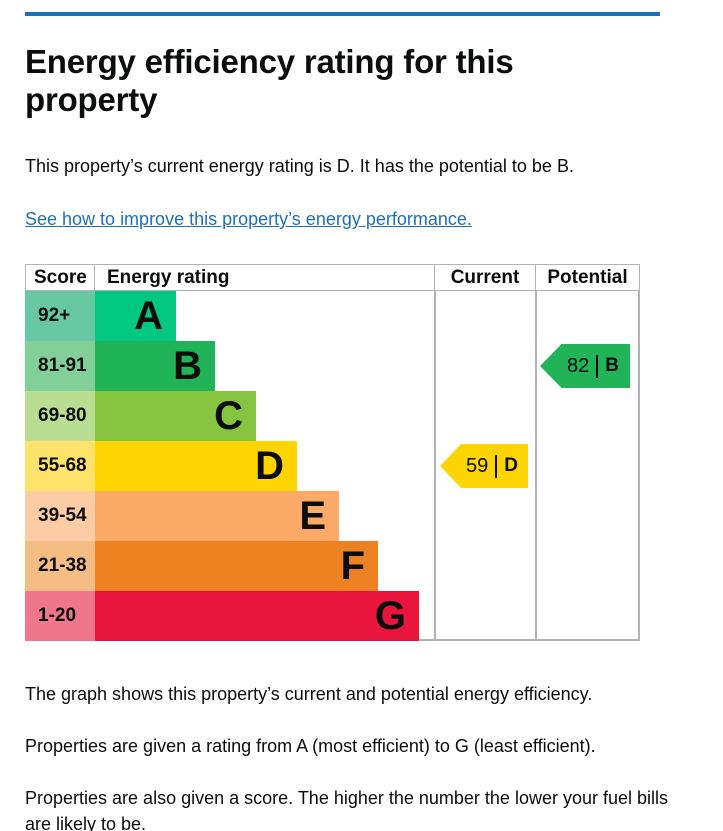  What do you see at coordinates (60, 416) in the screenshot?
I see `band-score-c: 69-80` at bounding box center [60, 416].